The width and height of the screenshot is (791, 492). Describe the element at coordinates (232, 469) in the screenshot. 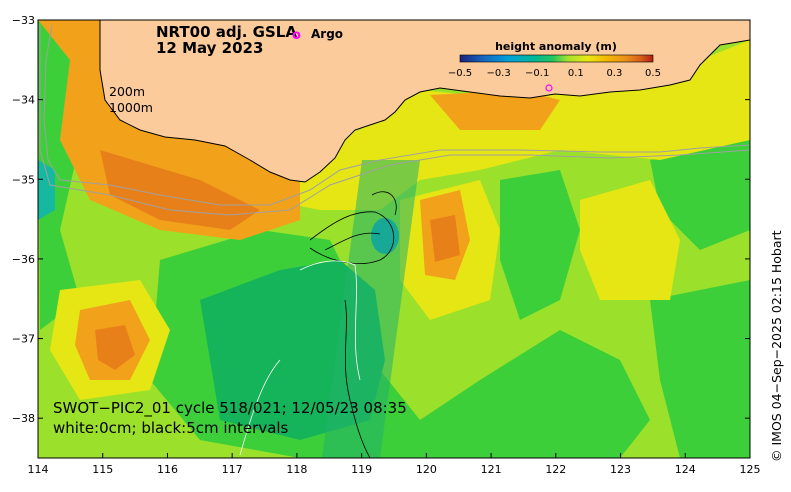

I see `x-tick-label: 117` at that location.